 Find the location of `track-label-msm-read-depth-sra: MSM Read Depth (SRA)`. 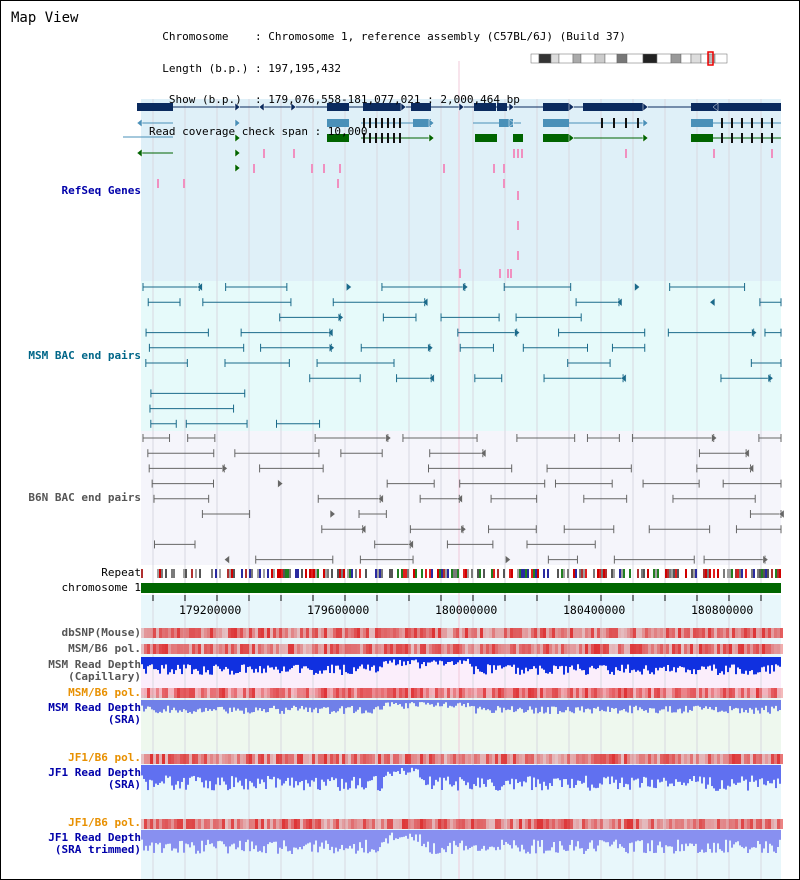

track-label-msm-read-depth-sra: MSM Read Depth (SRA) is located at coordinates (71, 714).